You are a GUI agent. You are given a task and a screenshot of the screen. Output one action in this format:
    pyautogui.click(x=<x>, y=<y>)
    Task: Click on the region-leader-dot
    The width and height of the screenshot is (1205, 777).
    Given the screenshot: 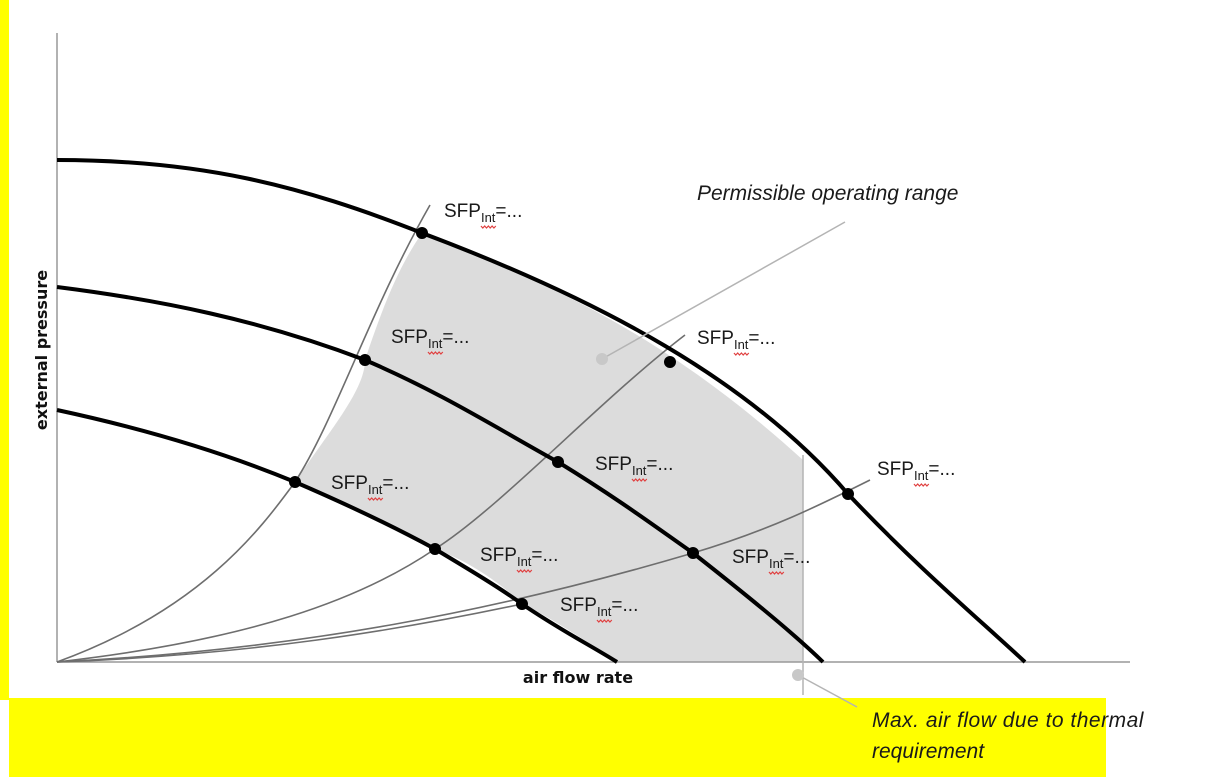 What is the action you would take?
    pyautogui.click(x=602, y=359)
    